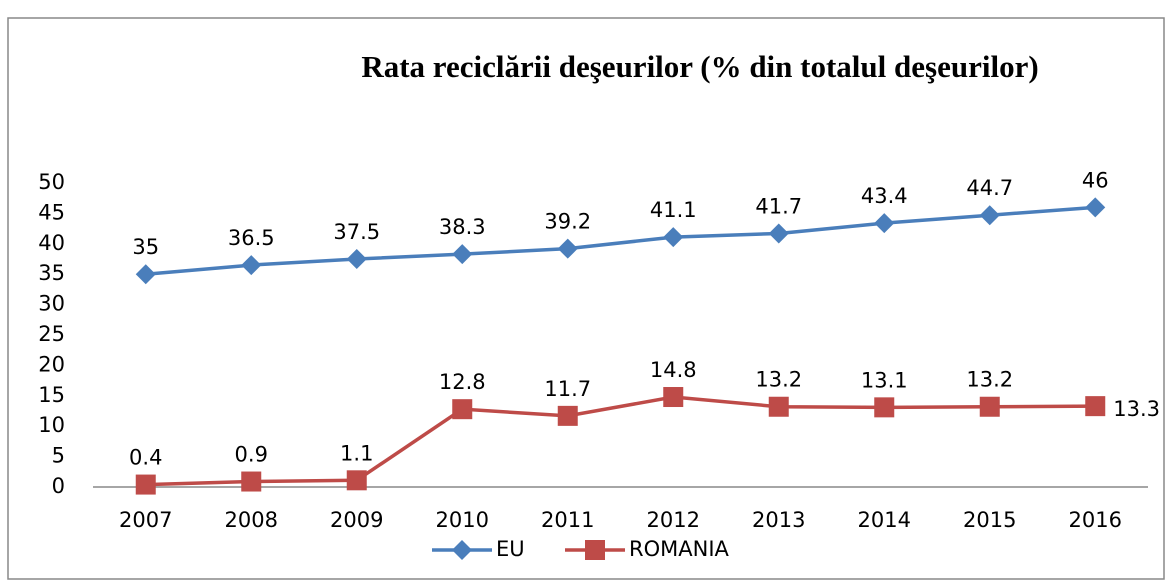 The height and width of the screenshot is (580, 1173). Describe the element at coordinates (884, 380) in the screenshot. I see `data-label: 13.1` at that location.